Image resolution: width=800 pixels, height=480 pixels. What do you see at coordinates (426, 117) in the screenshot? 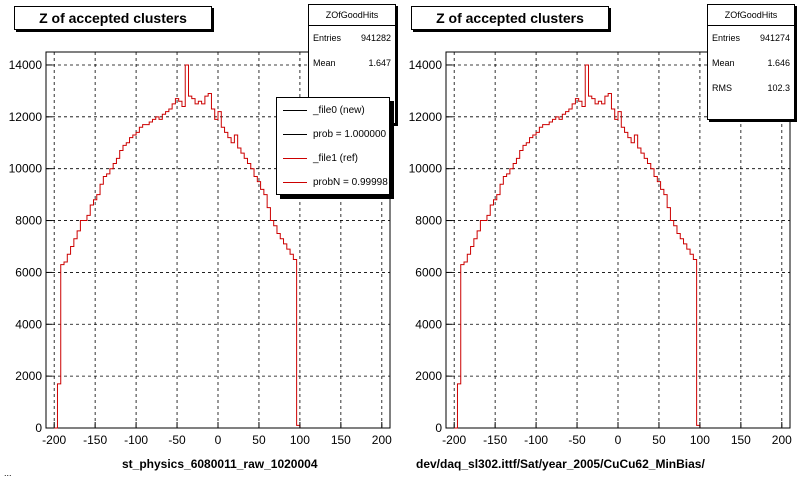
I see `right-y-tick-label-6: 12000` at bounding box center [426, 117].